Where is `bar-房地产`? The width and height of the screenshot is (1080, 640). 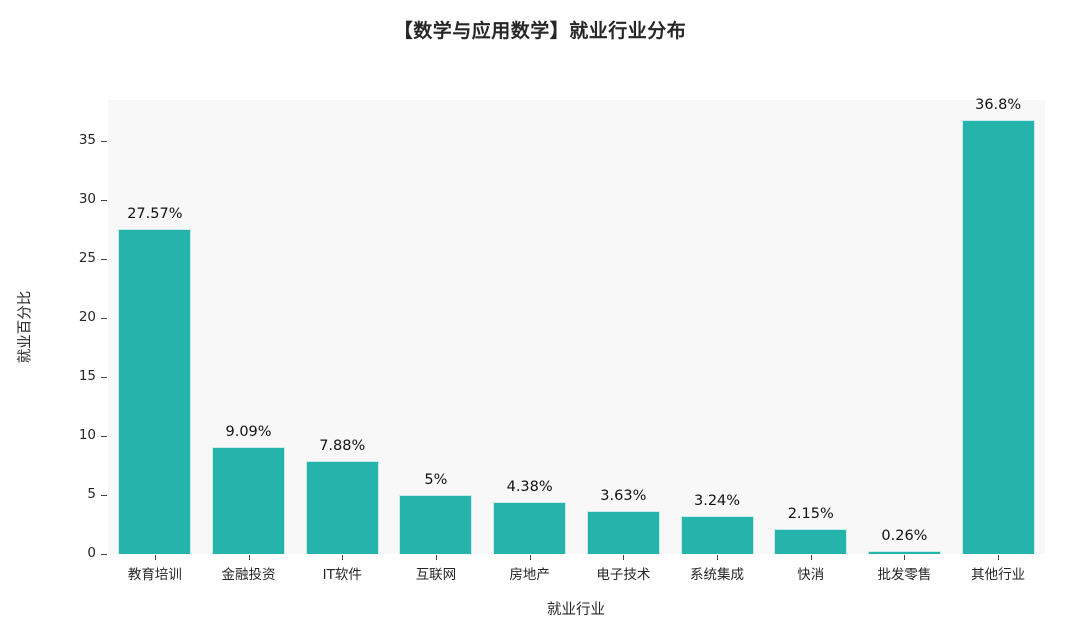 bar-房地产 is located at coordinates (530, 528).